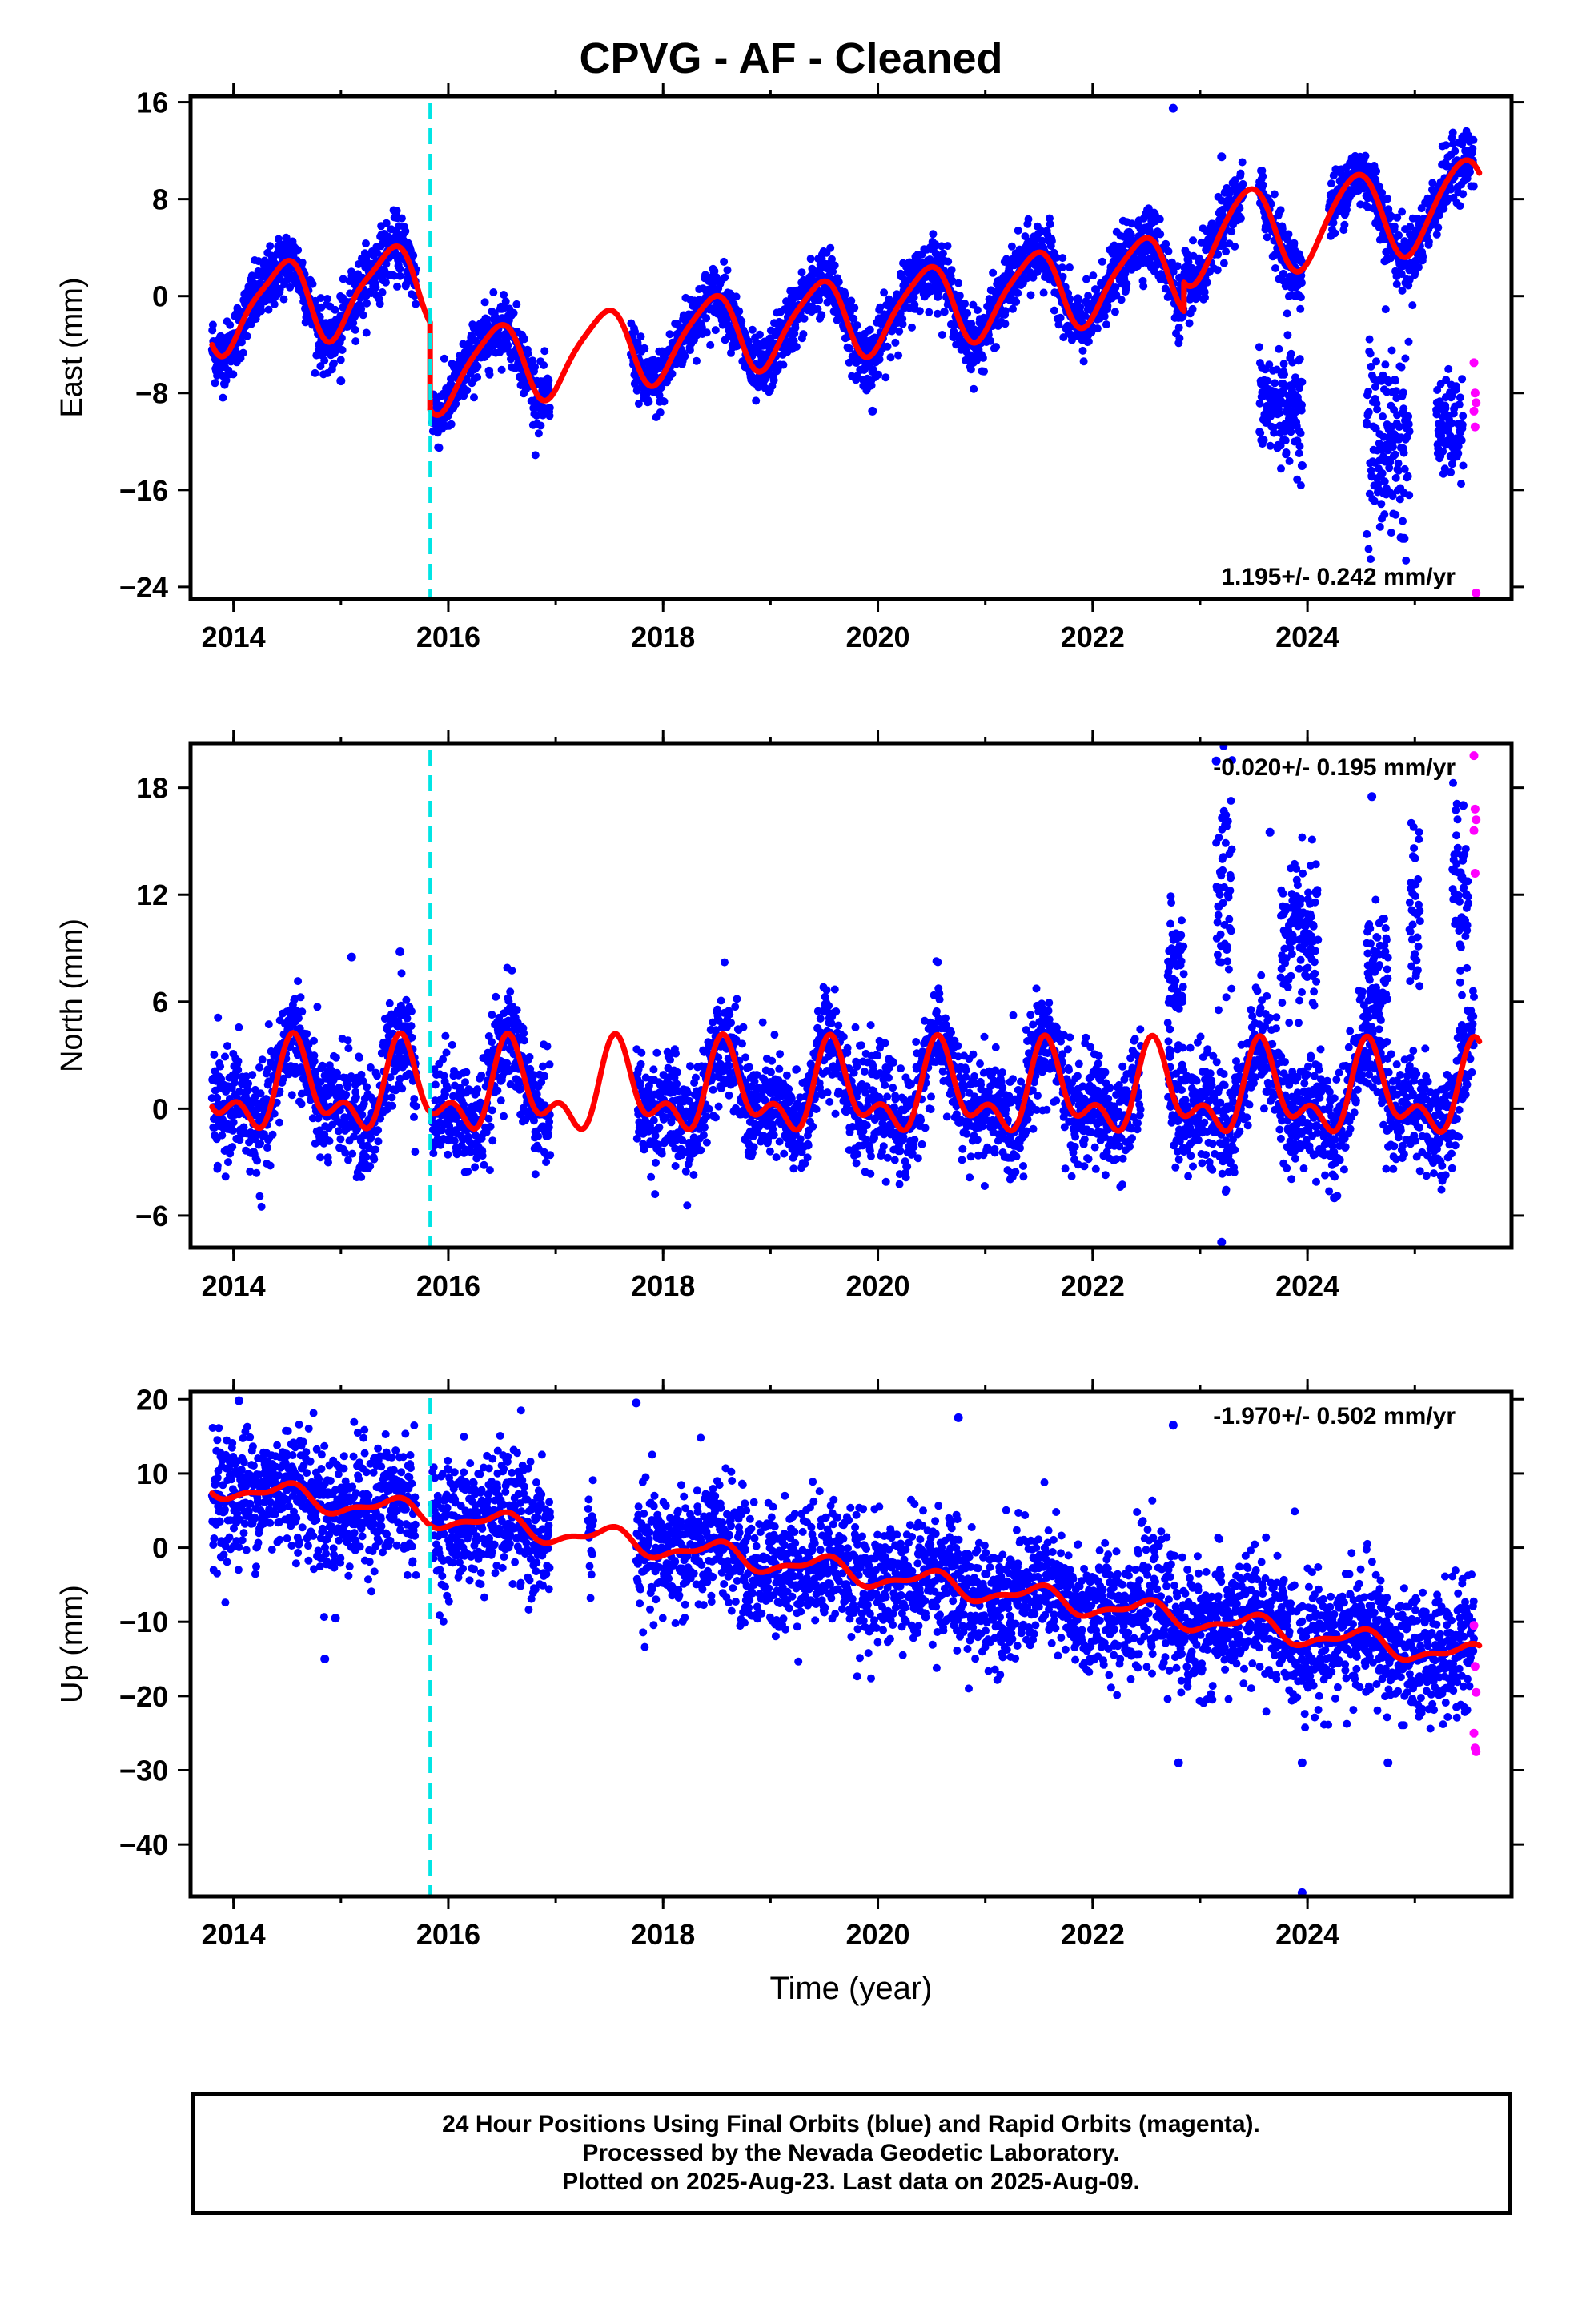 The height and width of the screenshot is (2324, 1582). Describe the element at coordinates (160, 199) in the screenshot. I see `y-tick-label: 8` at that location.